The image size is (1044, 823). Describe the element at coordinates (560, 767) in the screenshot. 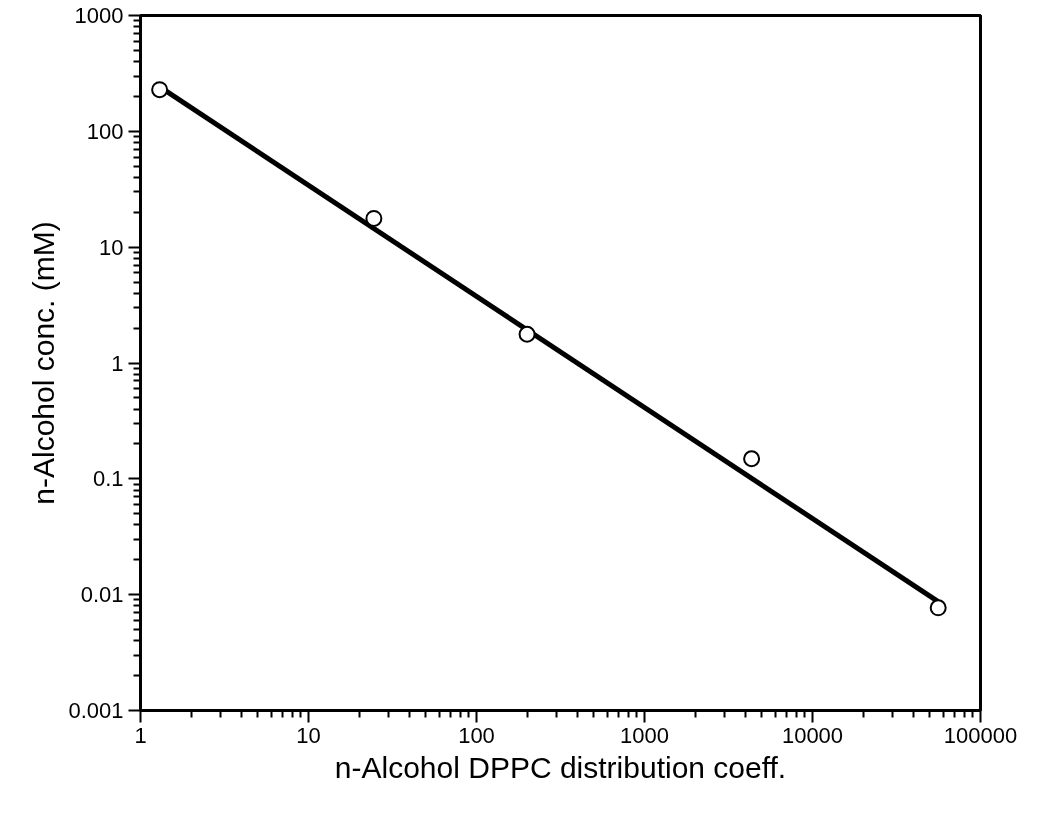

I see `x-axis-title: n-Alcohol DPPC distribution coeff.` at that location.